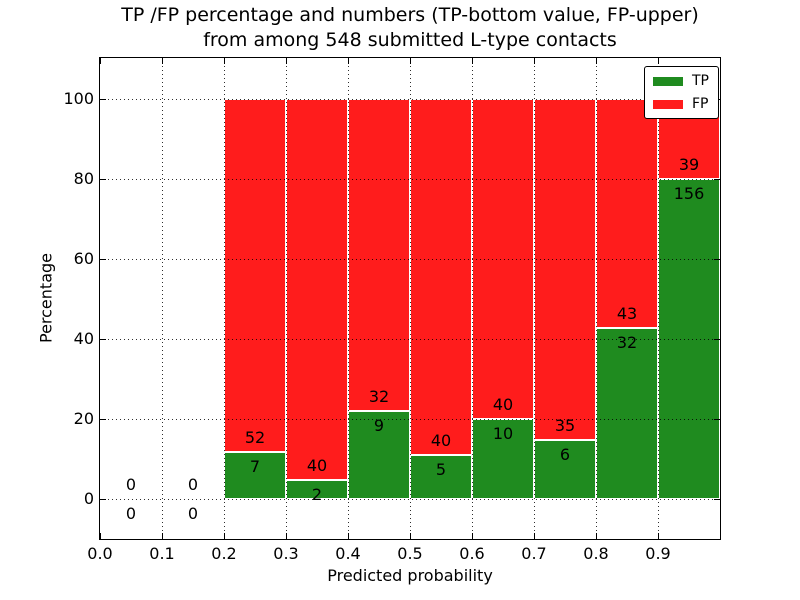 The height and width of the screenshot is (600, 800). What do you see at coordinates (658, 553) in the screenshot?
I see `x-tick-label: 0.9` at bounding box center [658, 553].